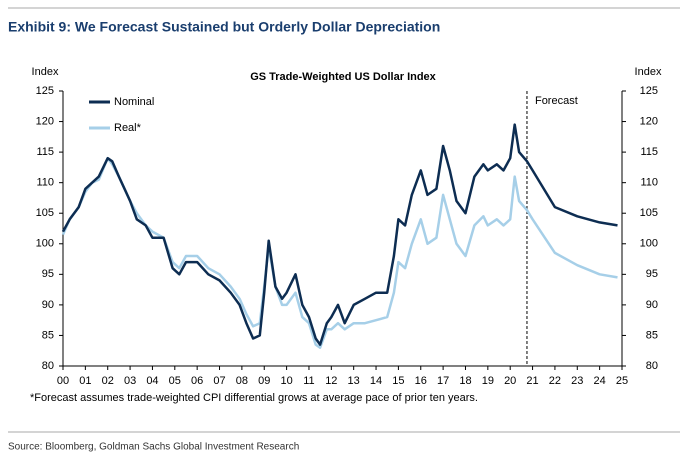 This screenshot has width=688, height=466. Describe the element at coordinates (555, 381) in the screenshot. I see `x-tick-label: 22` at that location.